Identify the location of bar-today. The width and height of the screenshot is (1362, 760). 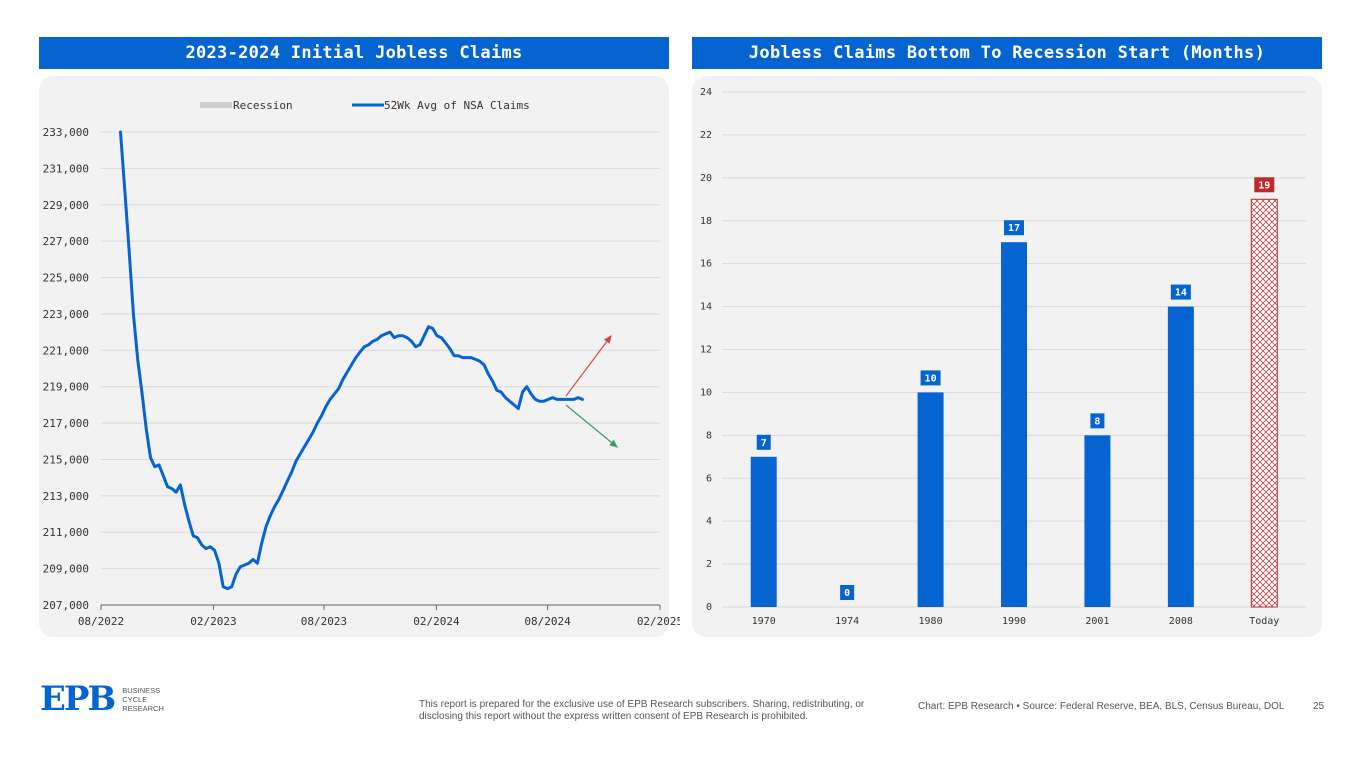
(1264, 403).